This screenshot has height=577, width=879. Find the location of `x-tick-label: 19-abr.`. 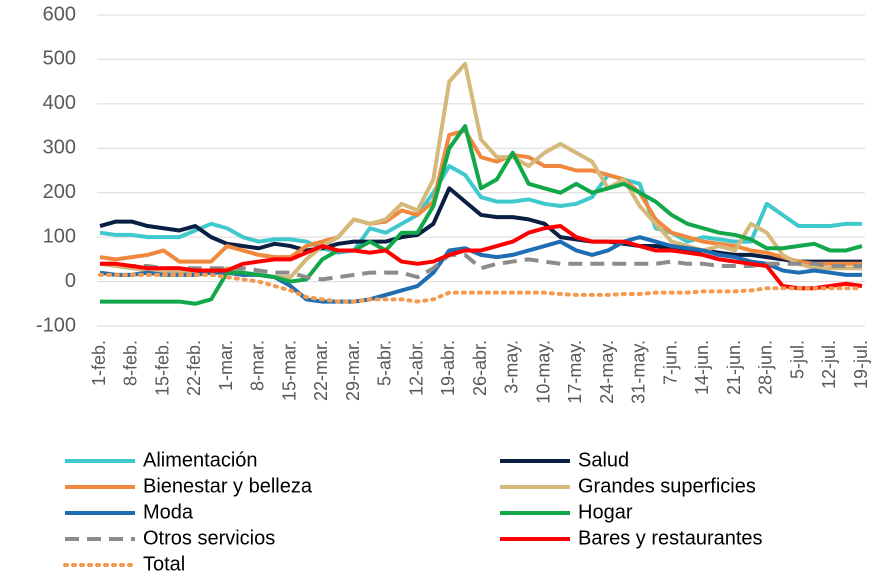

x-tick-label: 19-abr. is located at coordinates (448, 368).